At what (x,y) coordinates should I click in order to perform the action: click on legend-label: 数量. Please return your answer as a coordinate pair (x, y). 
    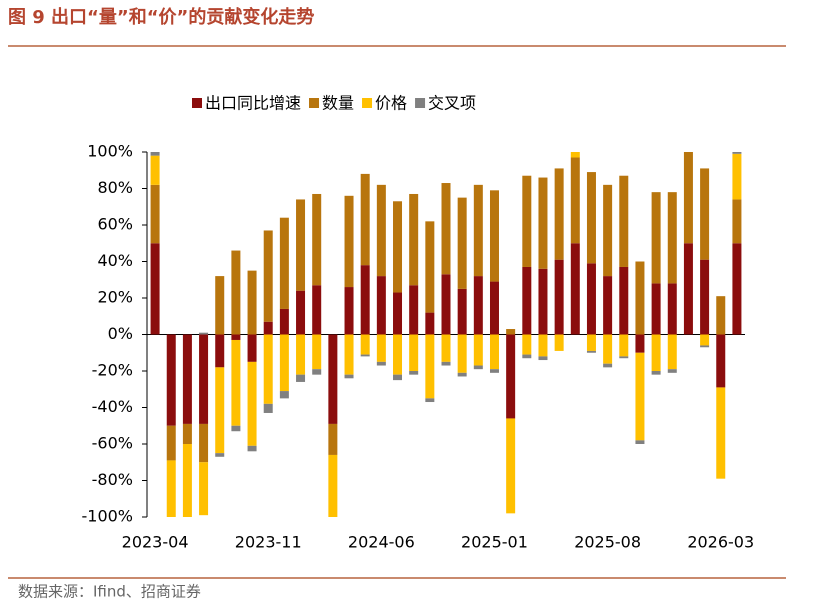
    Looking at the image, I should click on (338, 103).